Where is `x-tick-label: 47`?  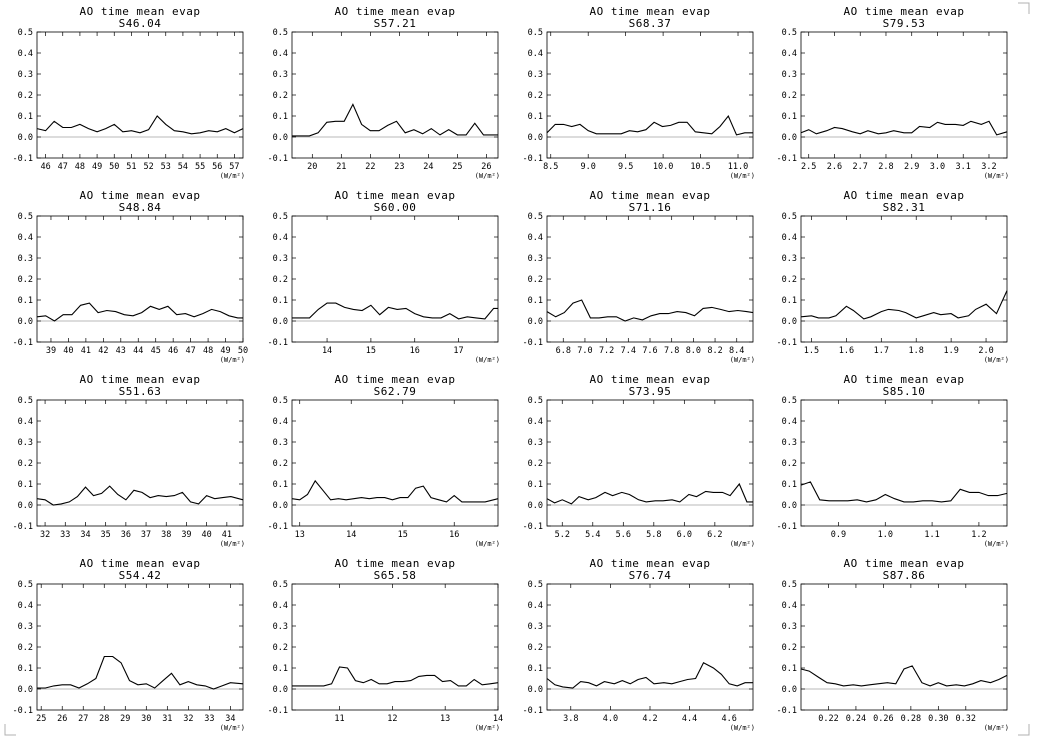
x-tick-label: 47 is located at coordinates (191, 351).